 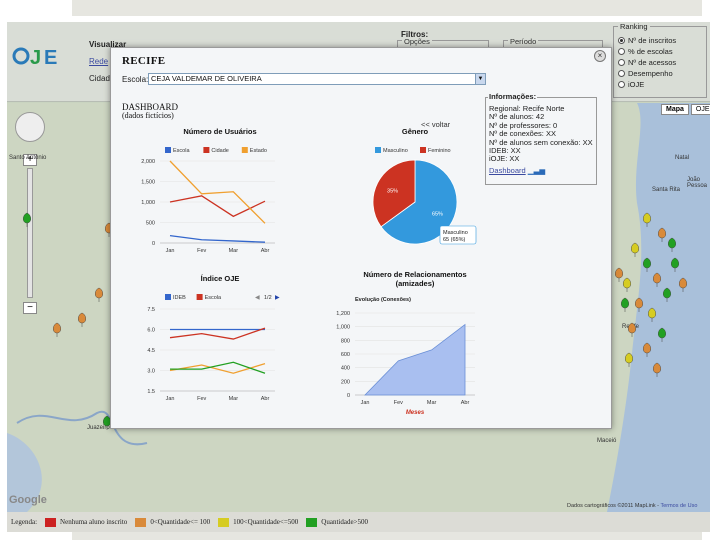 What do you see at coordinates (455, 233) in the screenshot?
I see `tooltip-line: Masculino` at bounding box center [455, 233].